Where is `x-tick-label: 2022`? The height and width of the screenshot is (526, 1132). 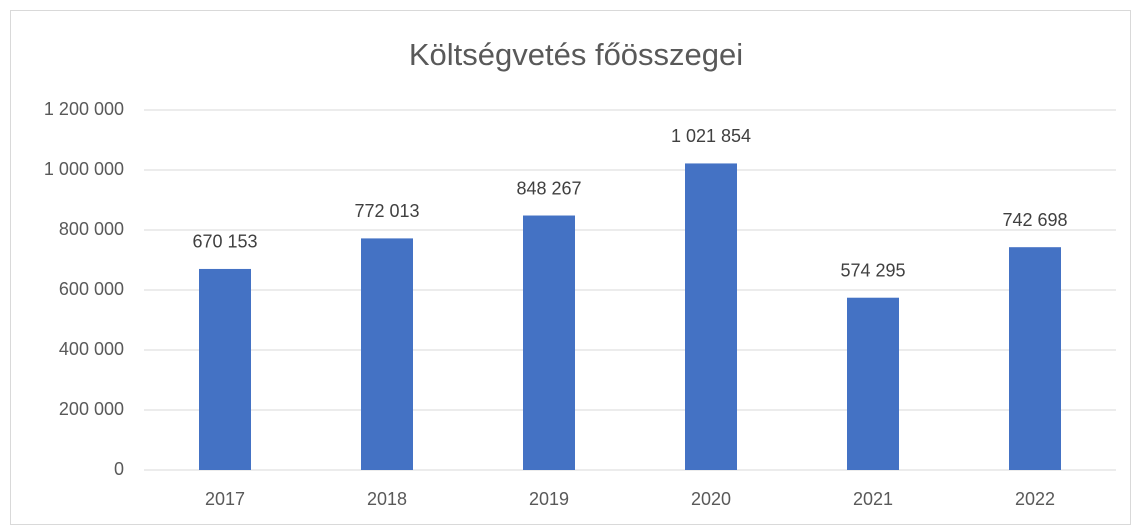 x-tick-label: 2022 is located at coordinates (1035, 499).